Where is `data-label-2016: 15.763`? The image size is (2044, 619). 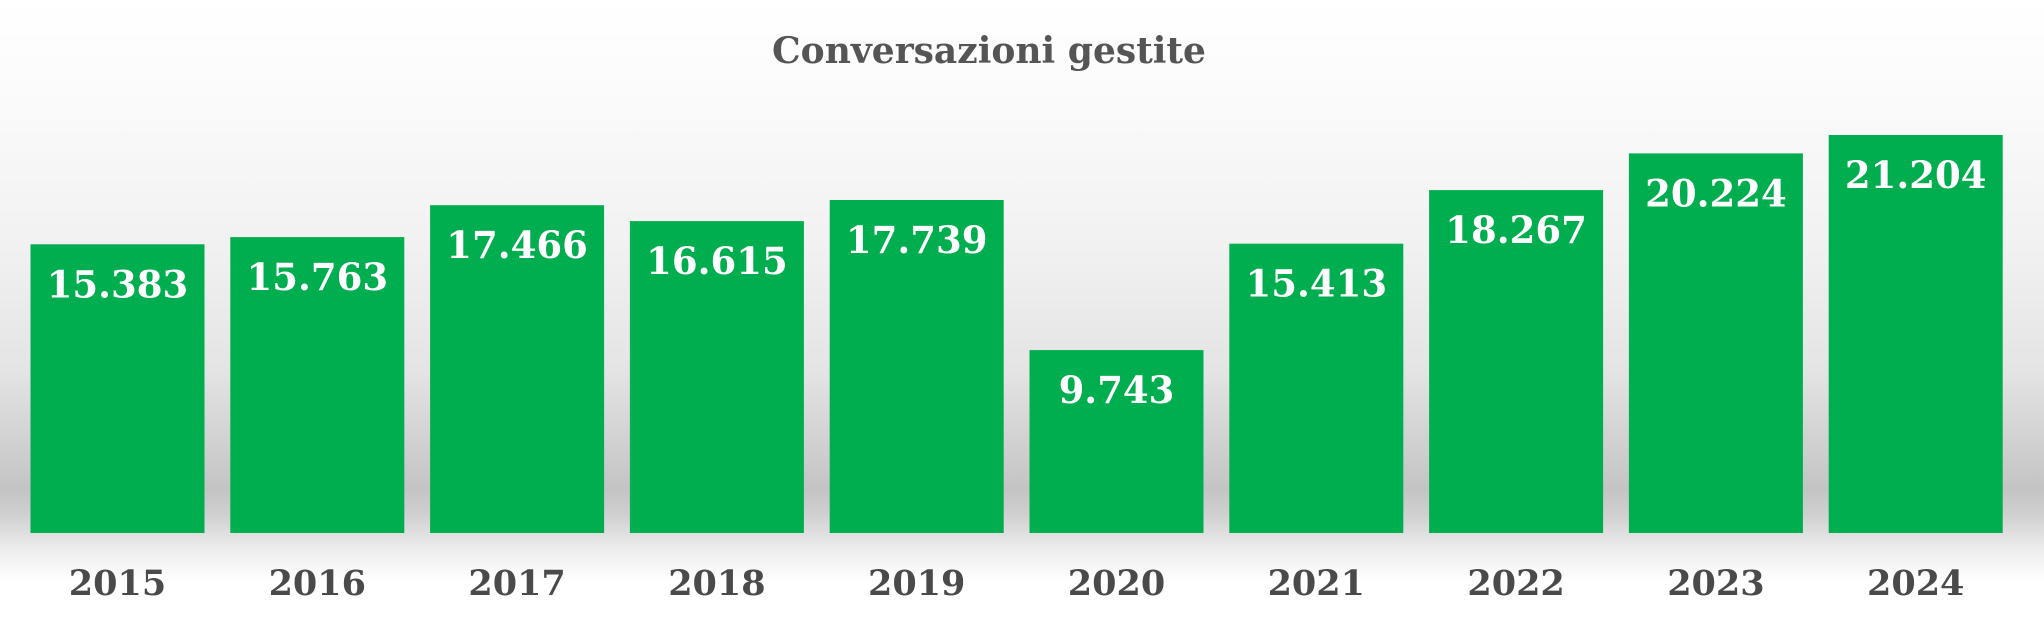 data-label-2016: 15.763 is located at coordinates (317, 277).